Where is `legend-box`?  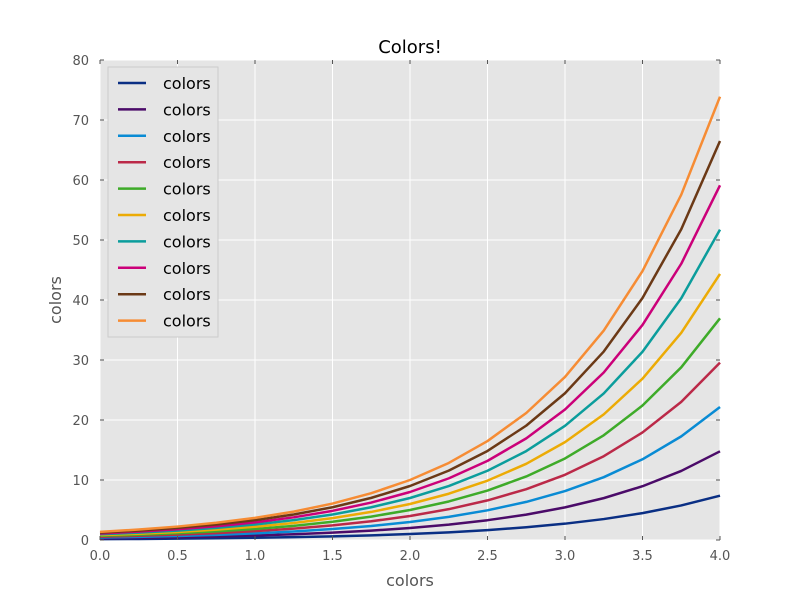 legend-box is located at coordinates (163, 202).